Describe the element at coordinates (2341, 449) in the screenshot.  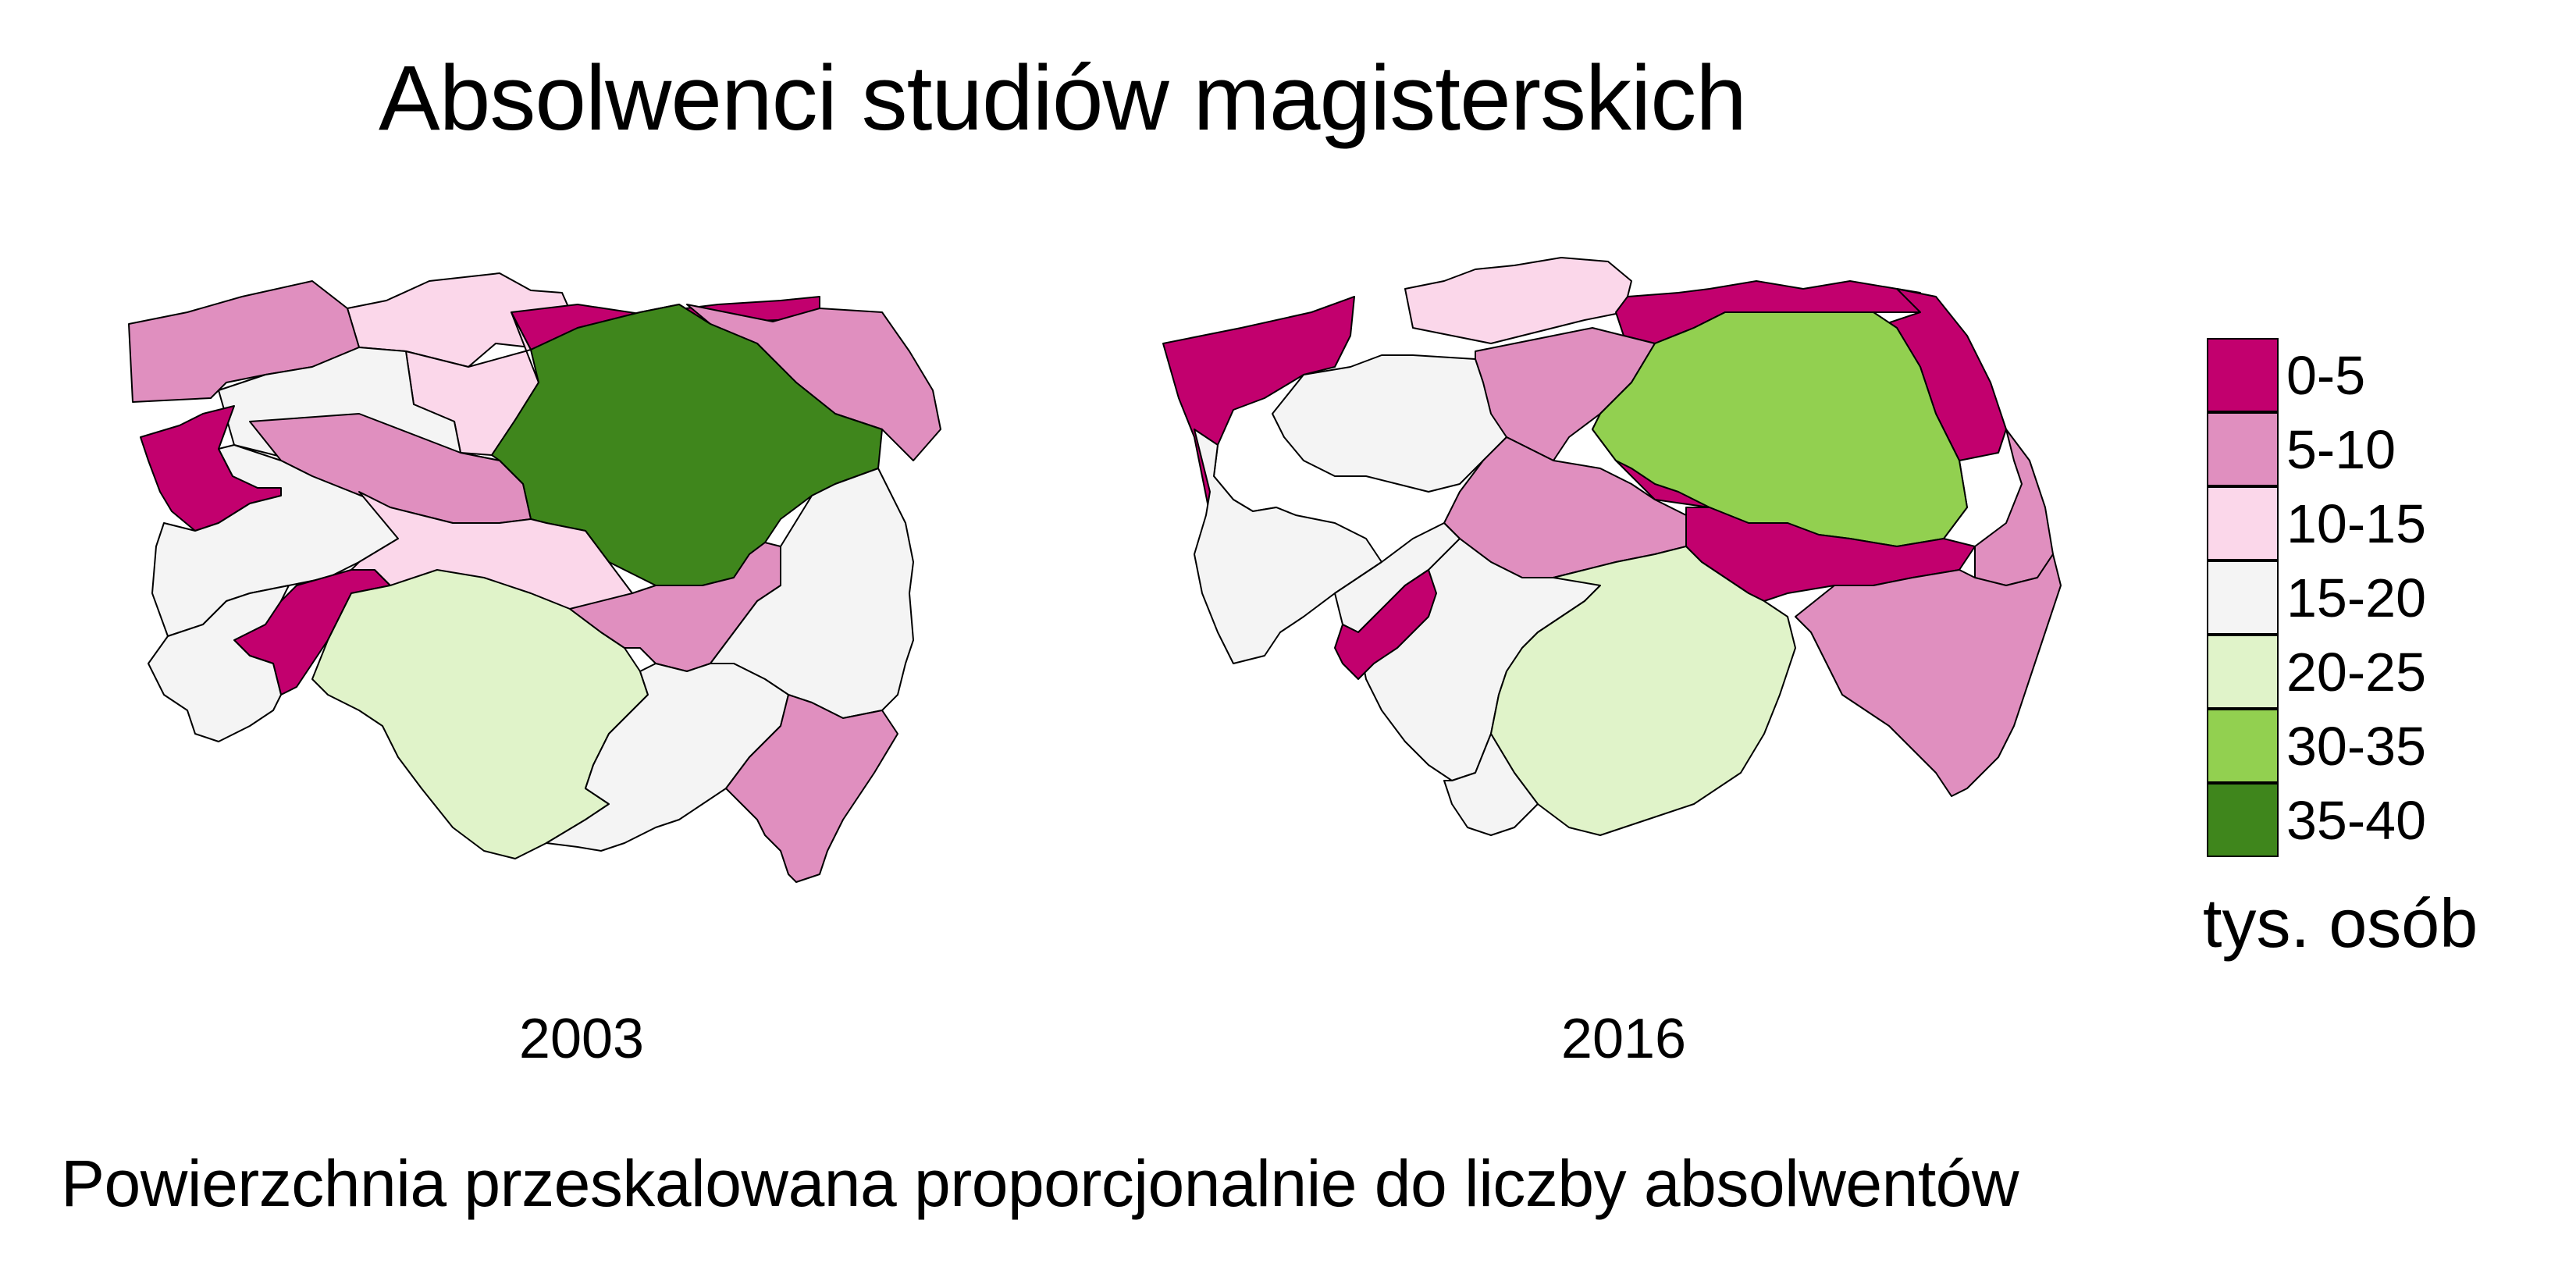
I see `legend-label: 5-10` at that location.